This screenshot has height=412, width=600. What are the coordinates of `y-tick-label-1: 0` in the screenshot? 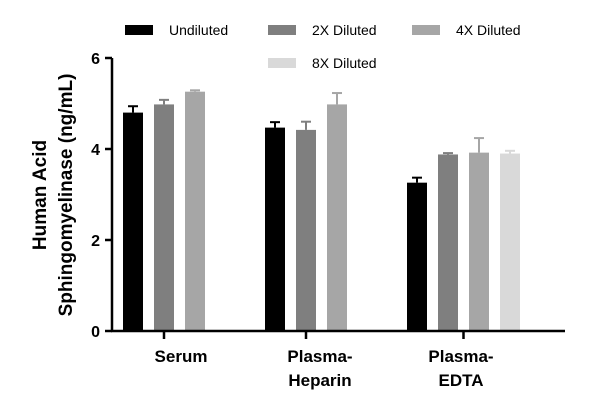 It's located at (95, 332).